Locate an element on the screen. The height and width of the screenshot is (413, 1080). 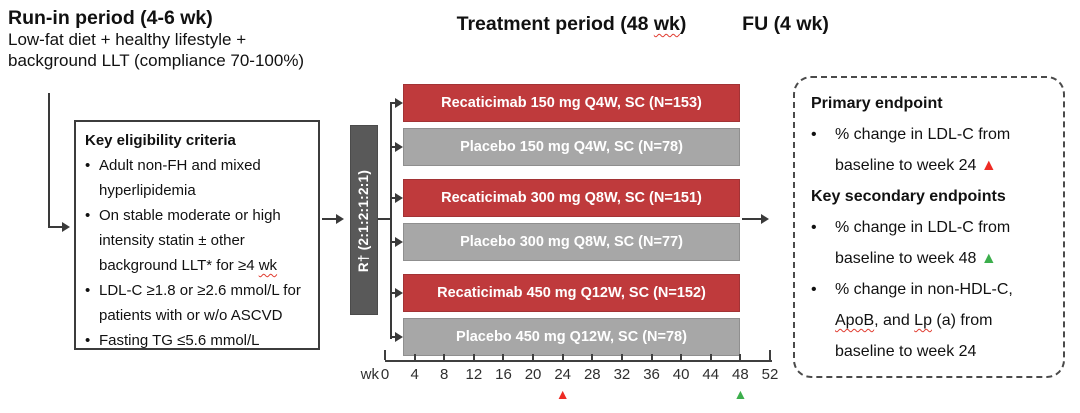
text-segment: Lp is located at coordinates (923, 320).